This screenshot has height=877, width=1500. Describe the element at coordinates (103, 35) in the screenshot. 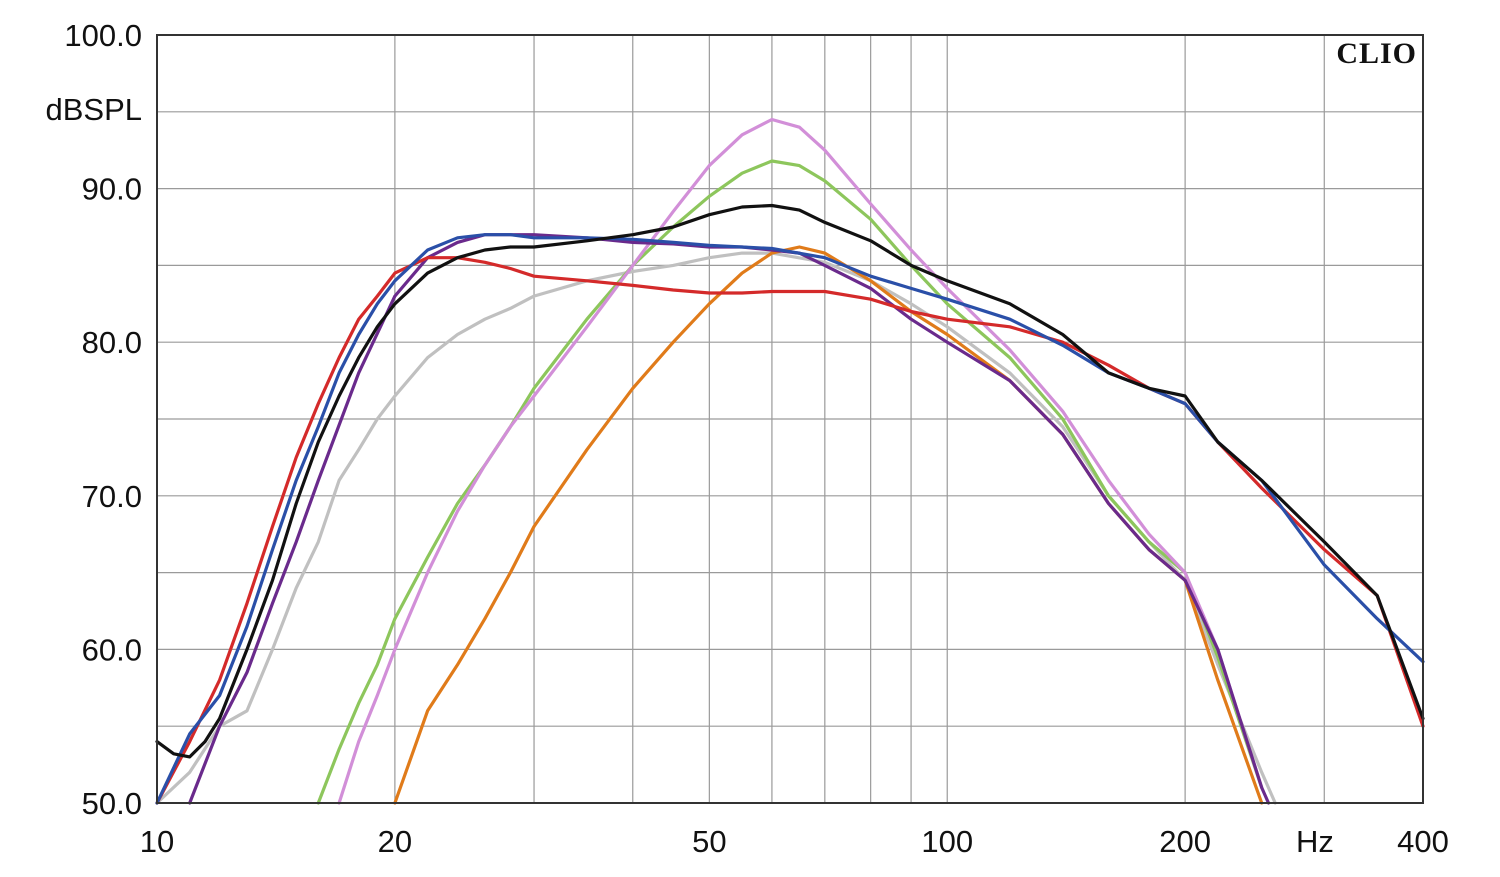

I see `y-tick-label: 100.0` at that location.